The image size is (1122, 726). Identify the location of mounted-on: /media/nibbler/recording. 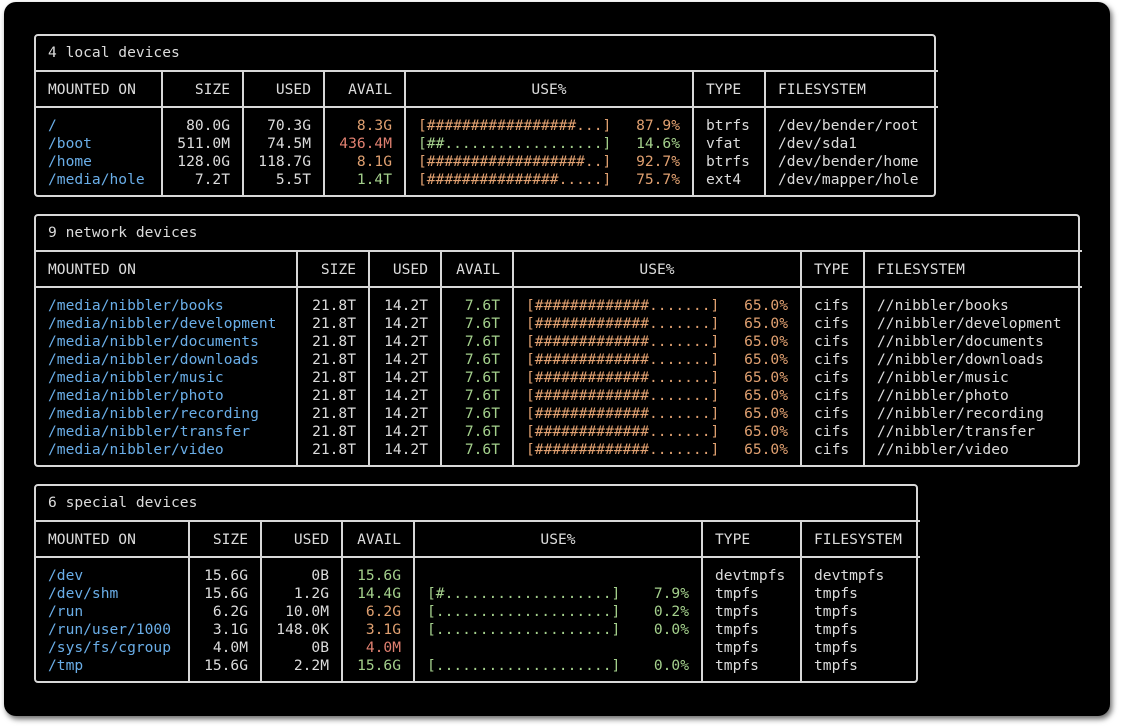
(153, 413).